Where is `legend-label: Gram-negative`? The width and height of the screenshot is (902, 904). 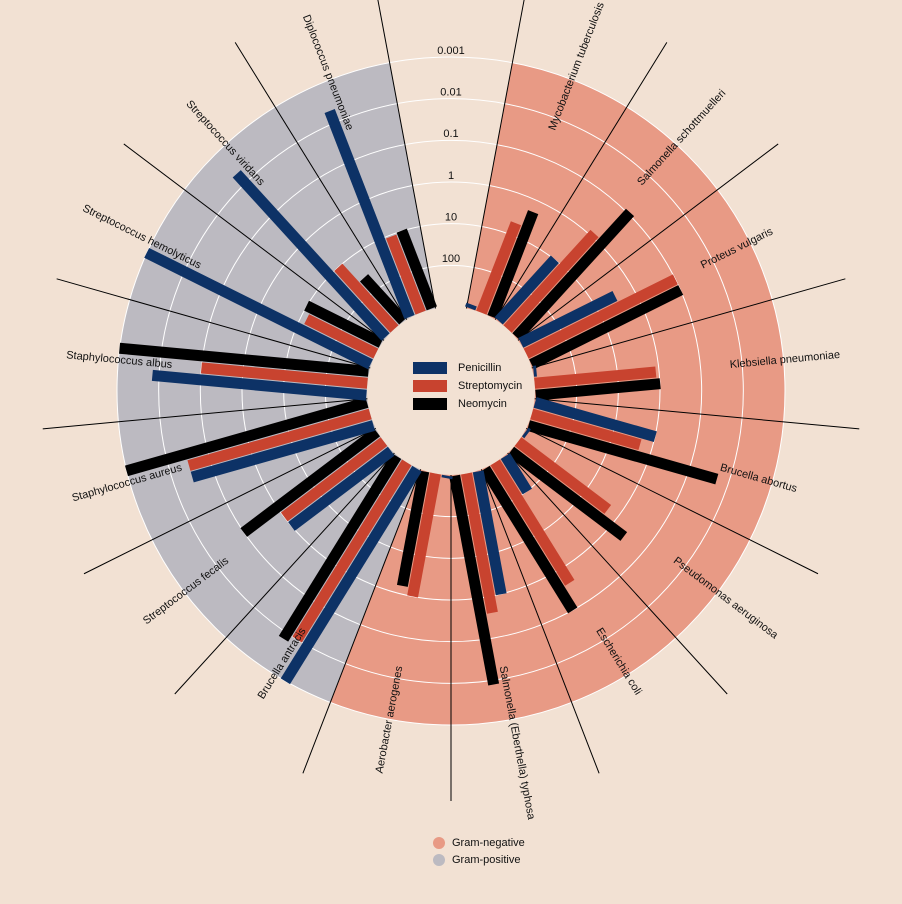
legend-label: Gram-negative is located at coordinates (488, 843).